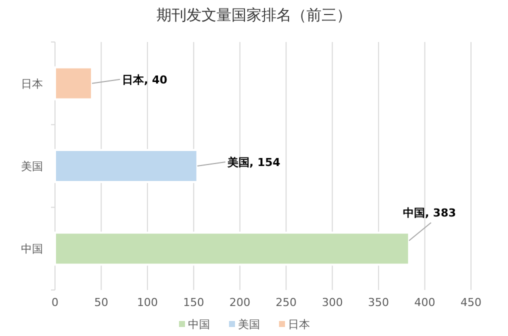 This screenshot has width=508, height=336. Describe the element at coordinates (101, 302) in the screenshot. I see `x-tick-label: 50` at that location.